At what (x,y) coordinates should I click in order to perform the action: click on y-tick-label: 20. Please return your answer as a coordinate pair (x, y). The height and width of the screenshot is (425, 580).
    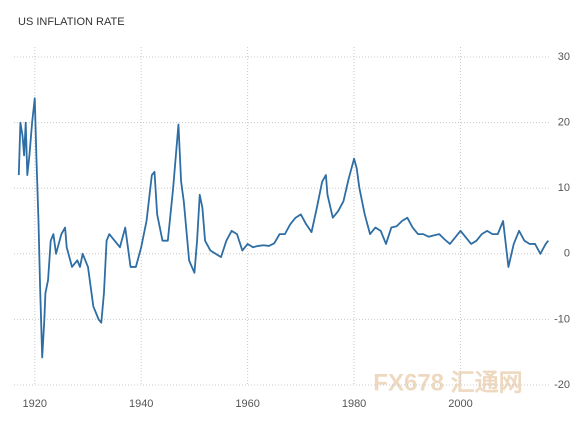
    Looking at the image, I should click on (564, 123).